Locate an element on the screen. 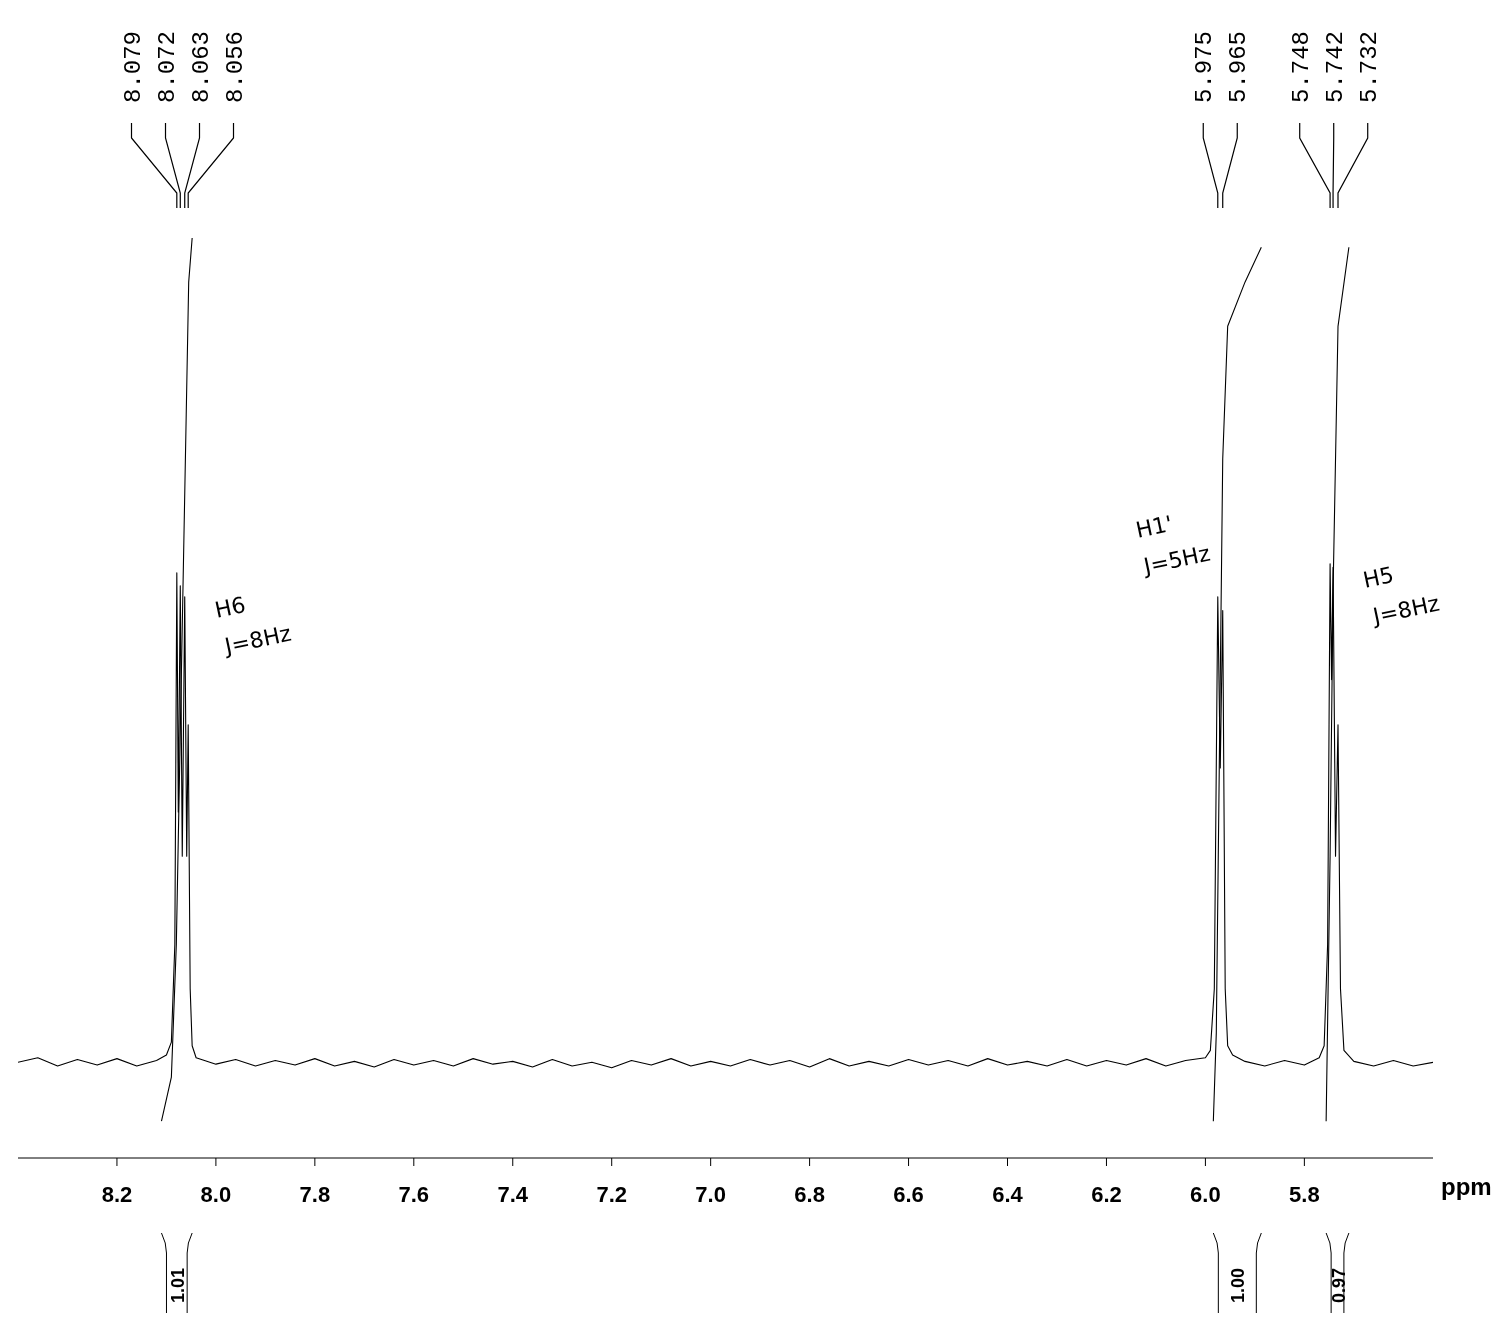 This screenshot has height=1338, width=1501. x-tick-label: 7.6 is located at coordinates (414, 1194).